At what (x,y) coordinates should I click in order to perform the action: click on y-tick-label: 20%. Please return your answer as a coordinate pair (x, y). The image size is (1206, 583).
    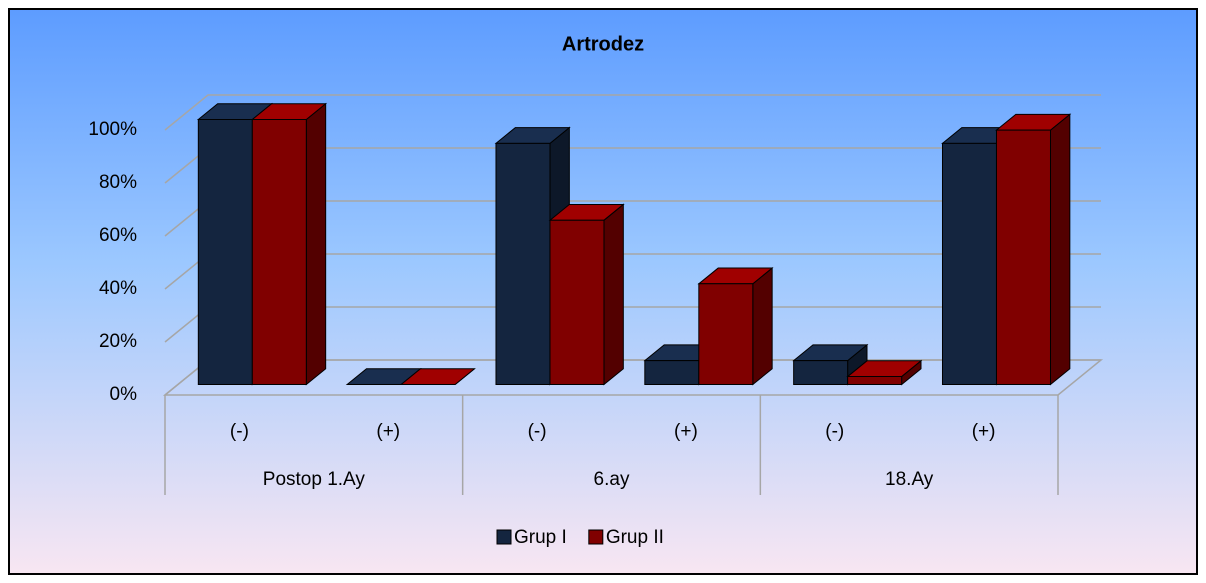
    Looking at the image, I should click on (118, 341).